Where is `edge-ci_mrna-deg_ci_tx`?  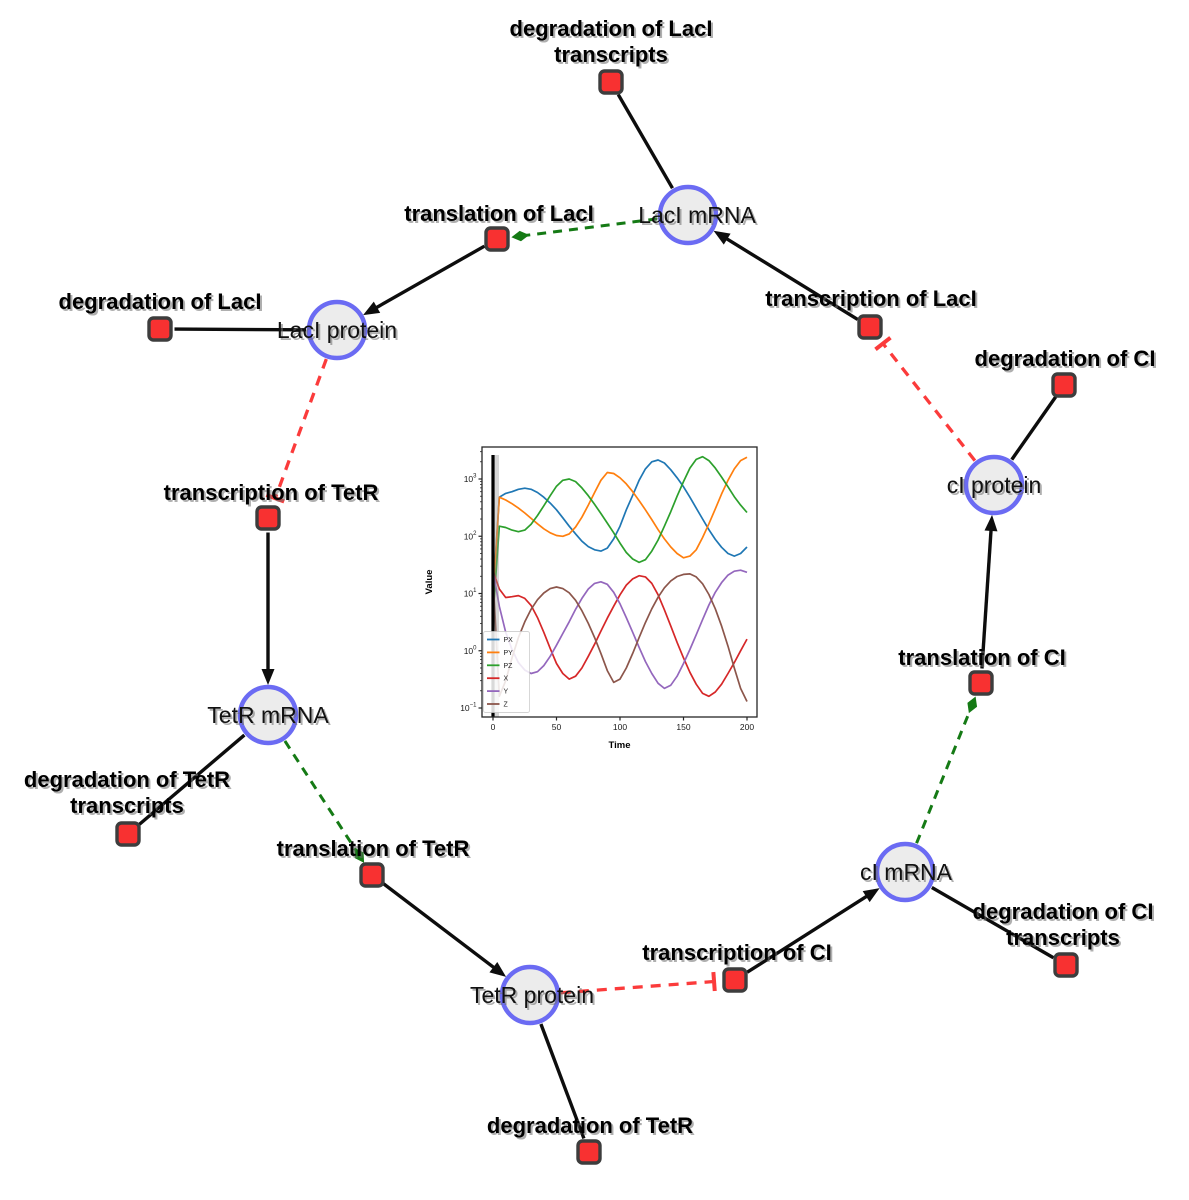
edge-ci_mrna-deg_ci_tx is located at coordinates (992, 923).